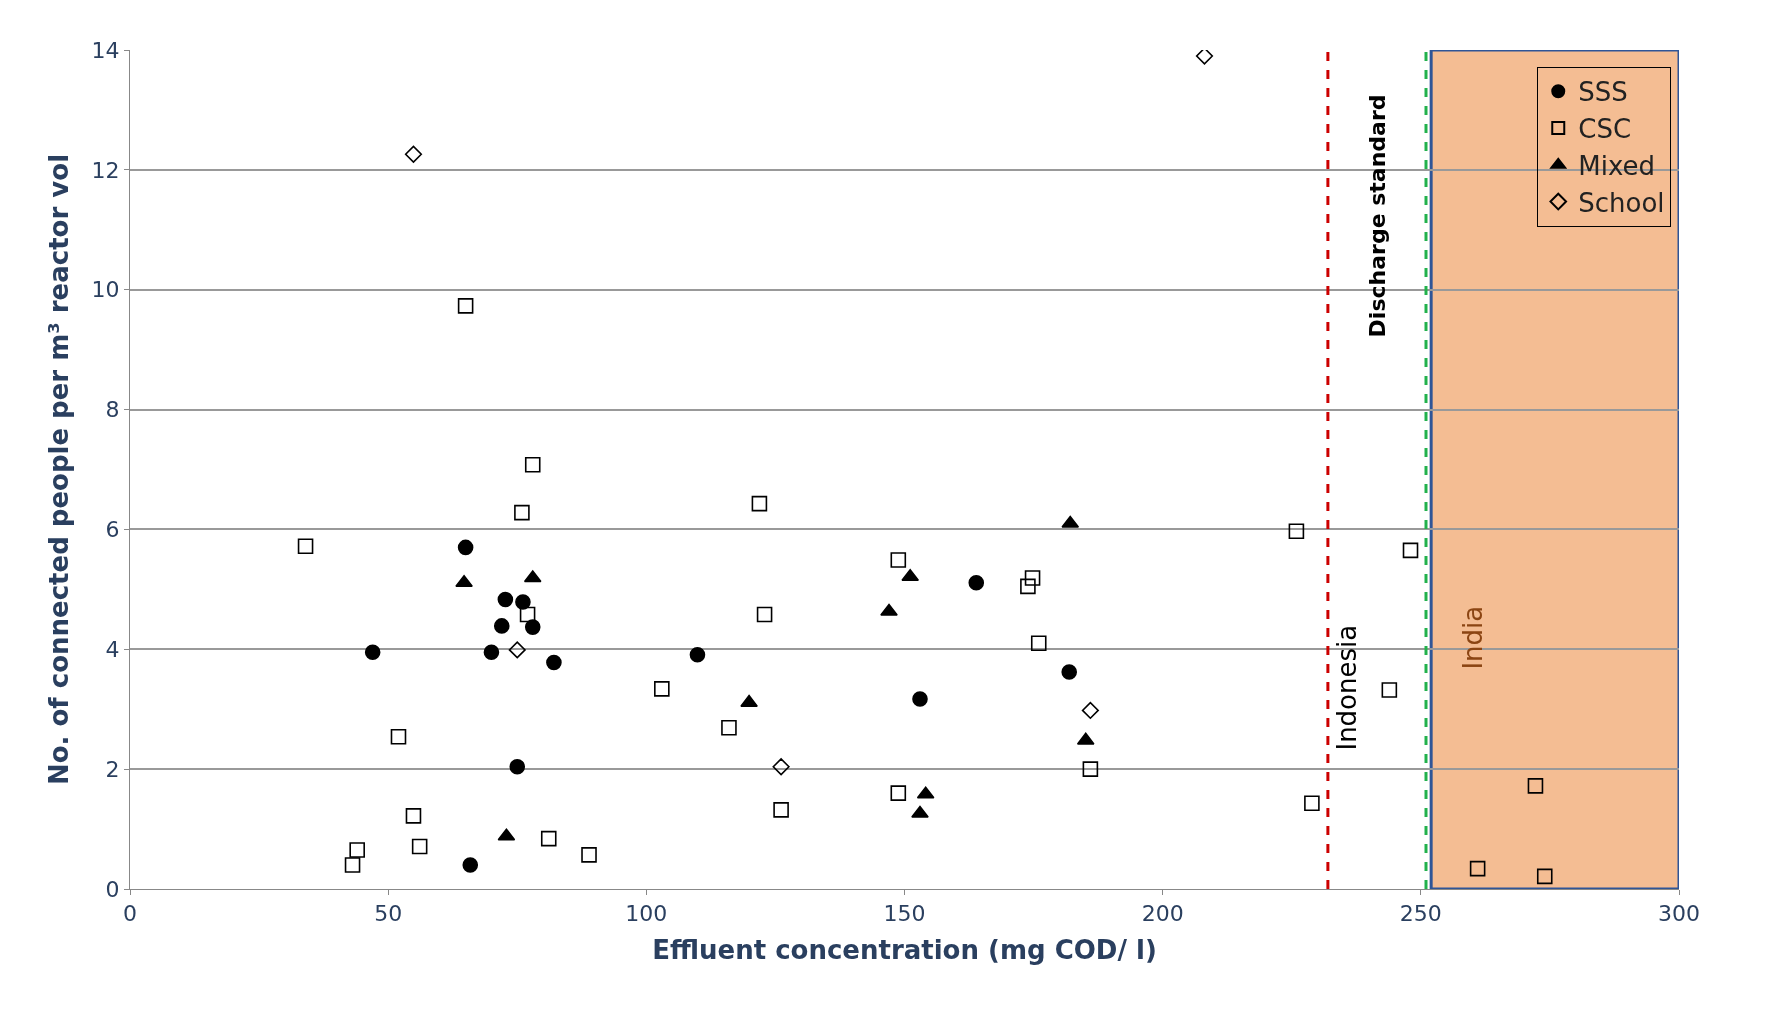 The height and width of the screenshot is (1029, 1769). What do you see at coordinates (105, 170) in the screenshot?
I see `y-tick-label: 12` at bounding box center [105, 170].